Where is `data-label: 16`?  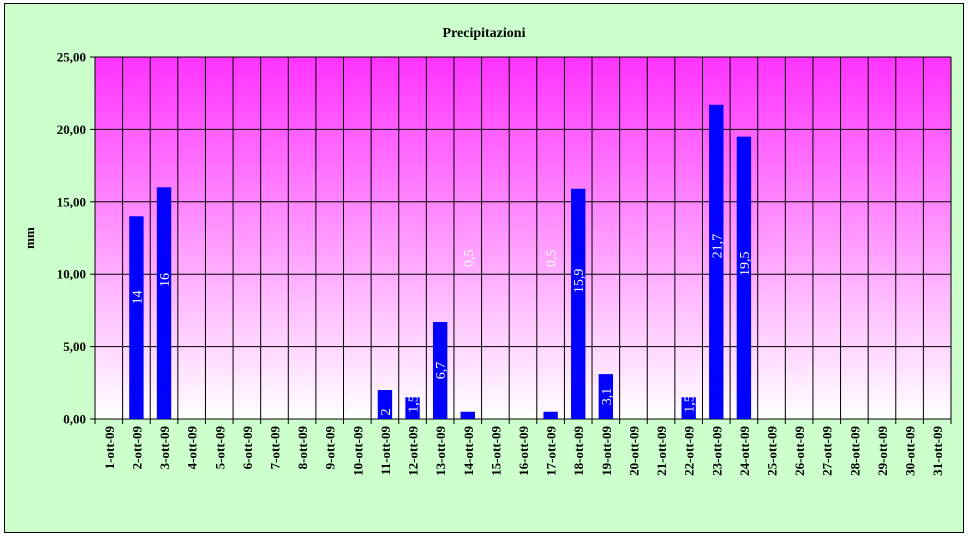 data-label: 16 is located at coordinates (165, 280).